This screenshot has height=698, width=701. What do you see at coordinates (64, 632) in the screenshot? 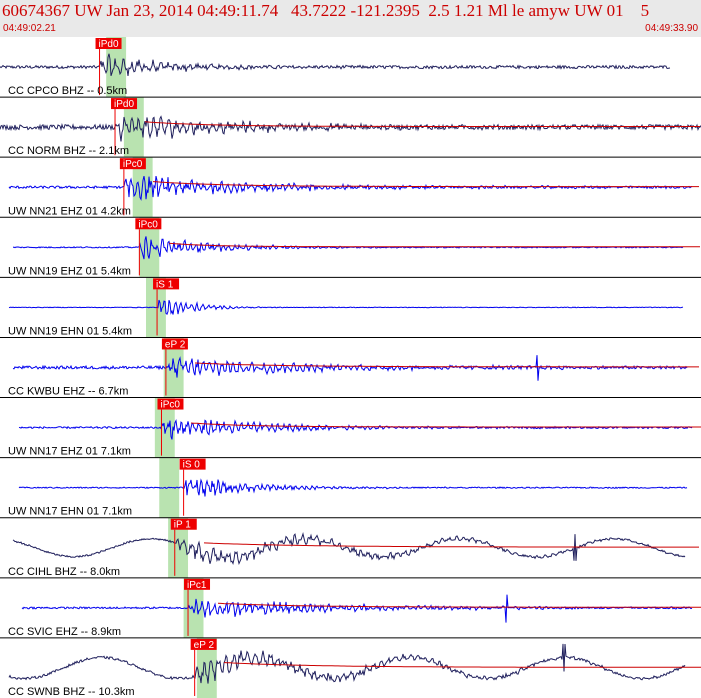
I see `station-label: CC SVIC EHZ -- 8.9km` at bounding box center [64, 632].